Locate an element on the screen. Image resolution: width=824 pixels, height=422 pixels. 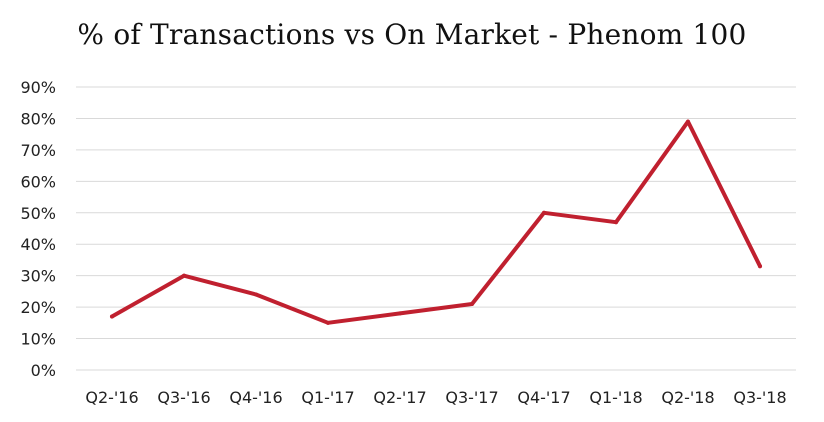
y-tick-label: 40% is located at coordinates (38, 244).